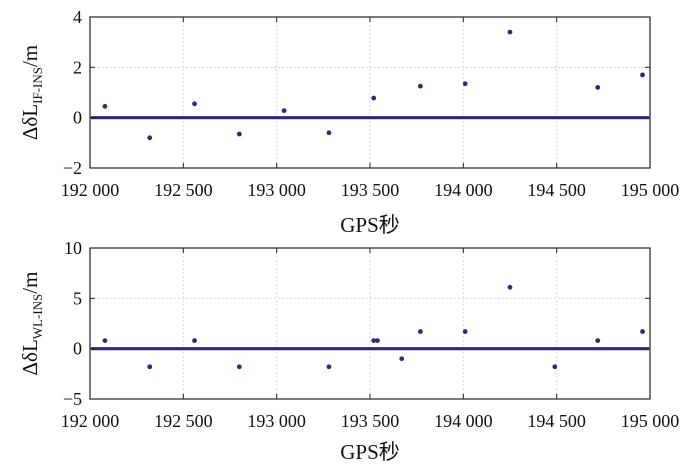 This screenshot has height=466, width=700. I want to click on y-axis-title-subscript: WL-INS, so click(37, 317).